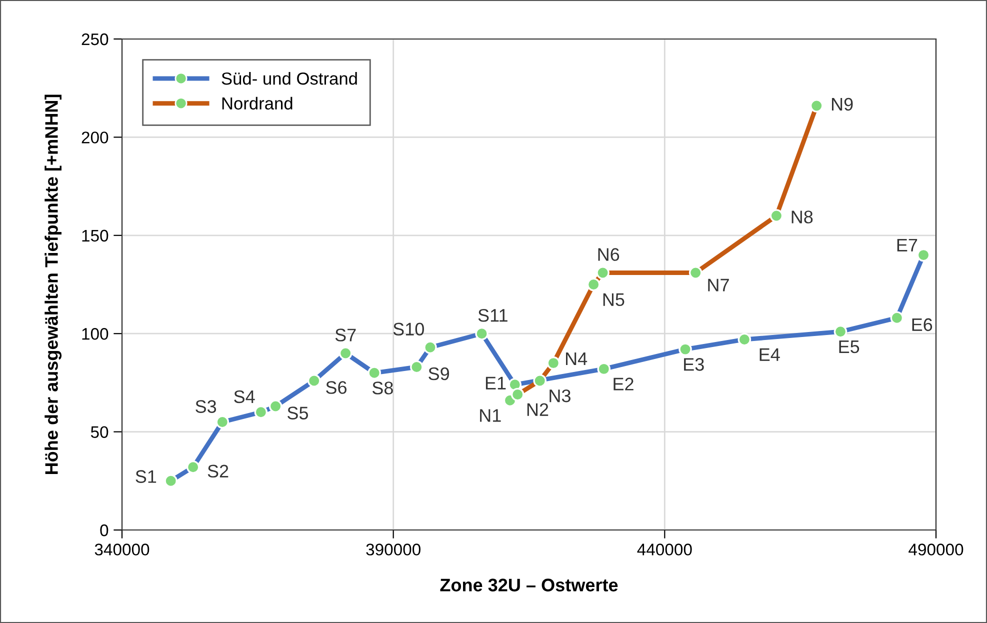  Describe the element at coordinates (770, 354) in the screenshot. I see `annotation: E4` at that location.